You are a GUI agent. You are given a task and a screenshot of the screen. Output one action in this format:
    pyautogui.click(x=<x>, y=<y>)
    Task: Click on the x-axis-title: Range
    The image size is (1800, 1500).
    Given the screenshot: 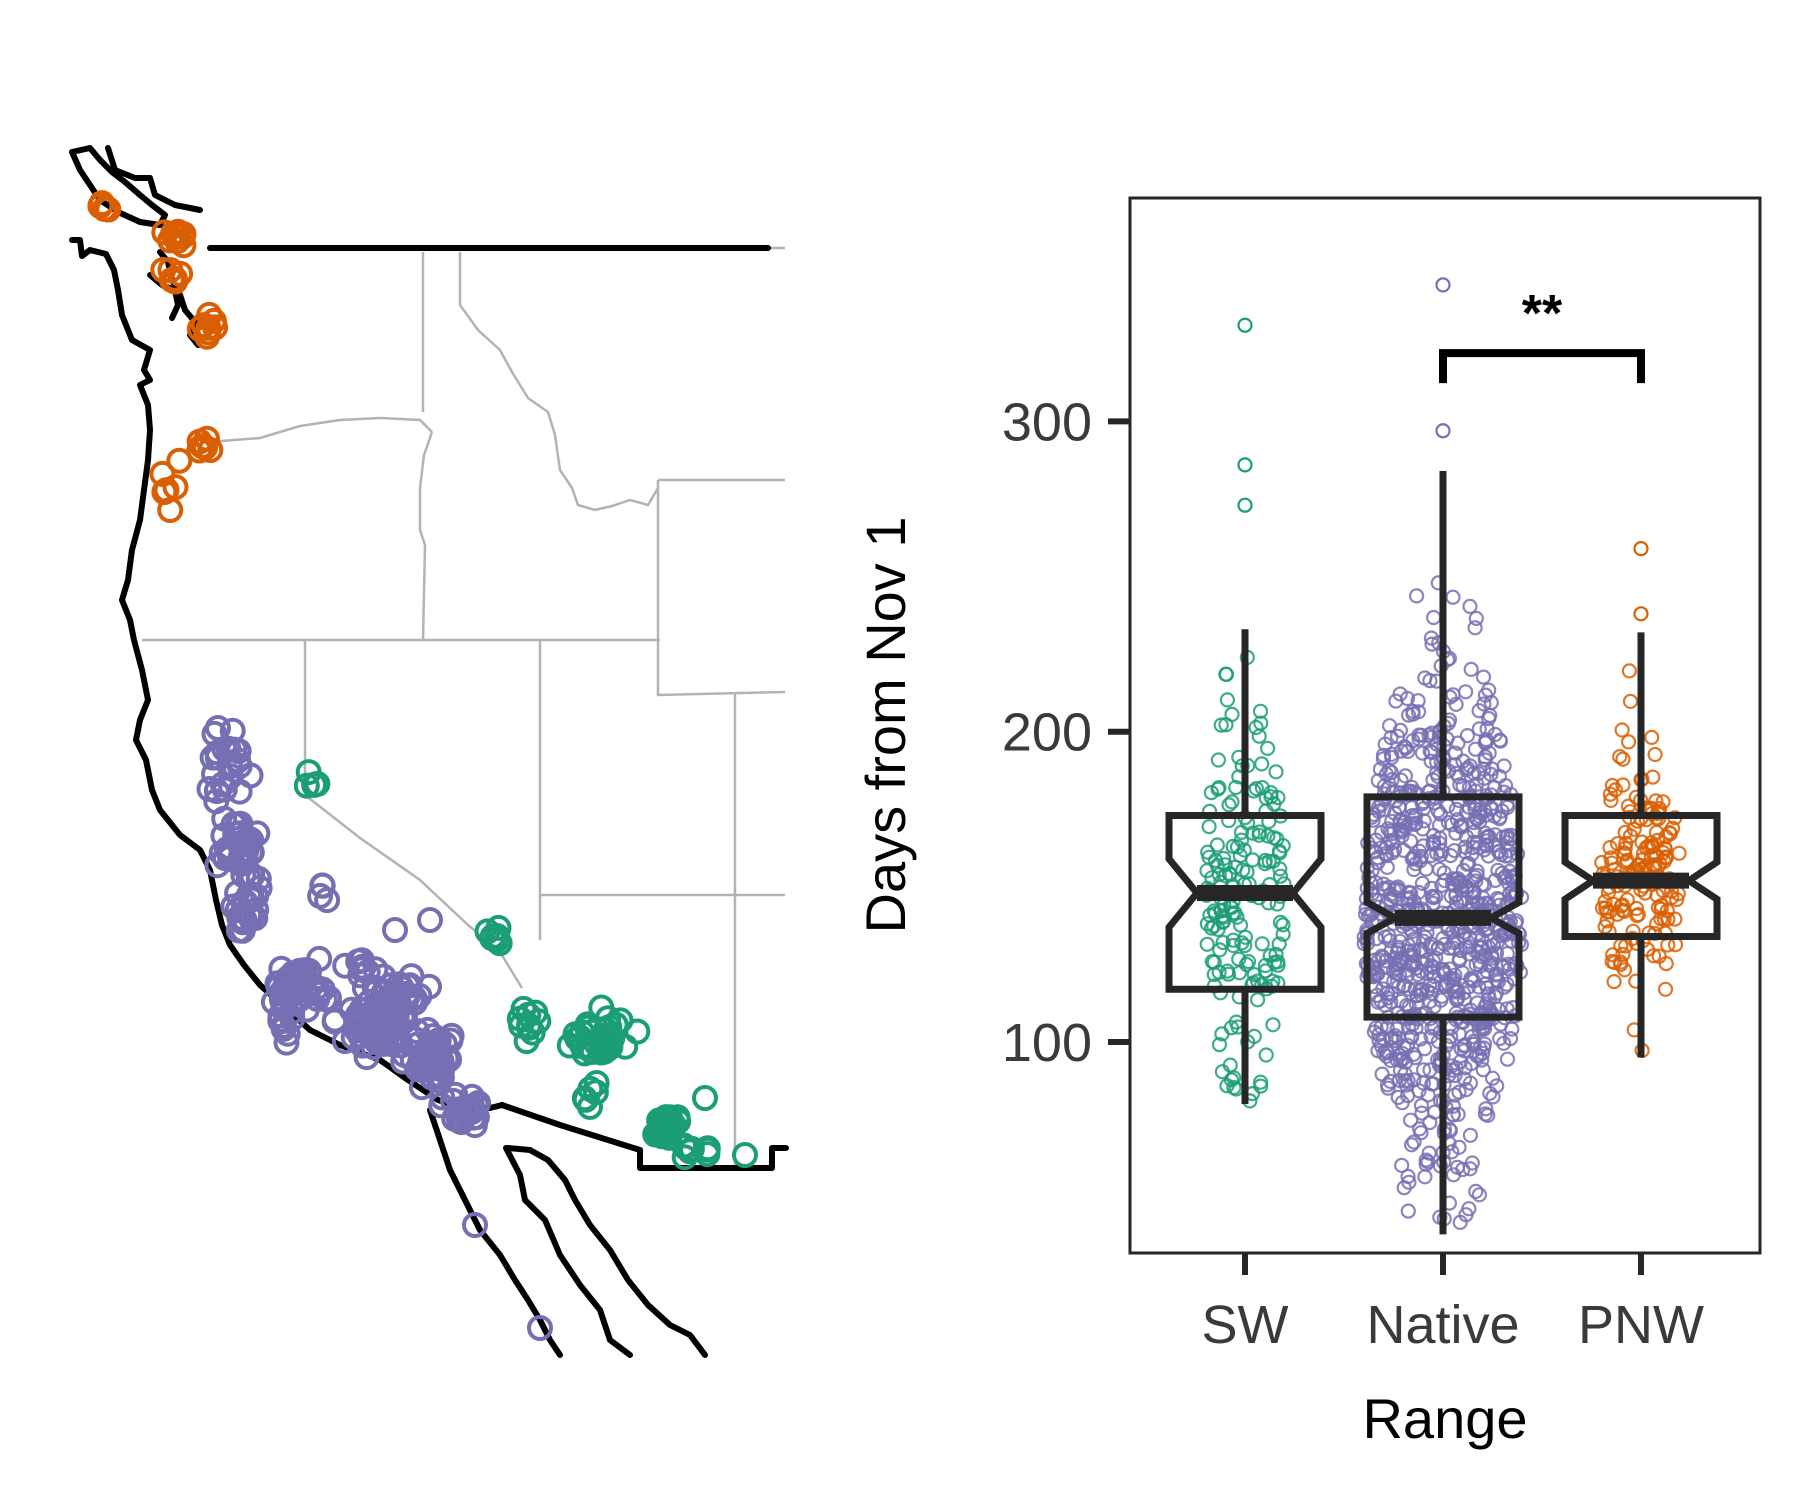 What is the action you would take?
    pyautogui.click(x=1444, y=1418)
    